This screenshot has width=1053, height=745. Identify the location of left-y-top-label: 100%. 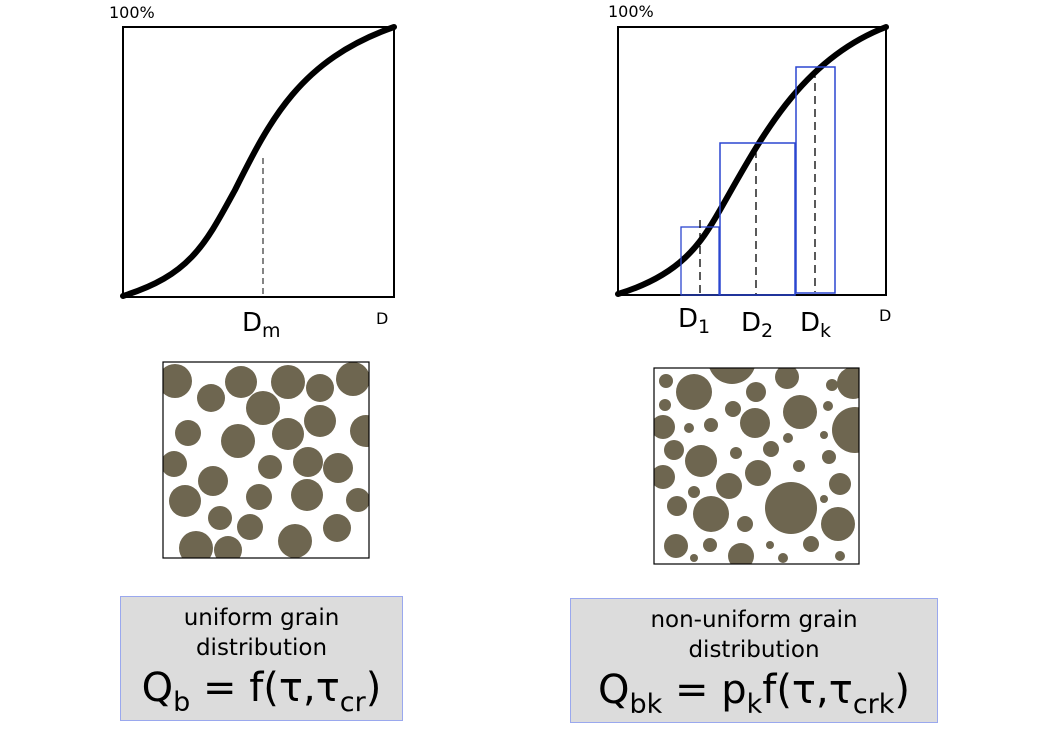
(132, 12).